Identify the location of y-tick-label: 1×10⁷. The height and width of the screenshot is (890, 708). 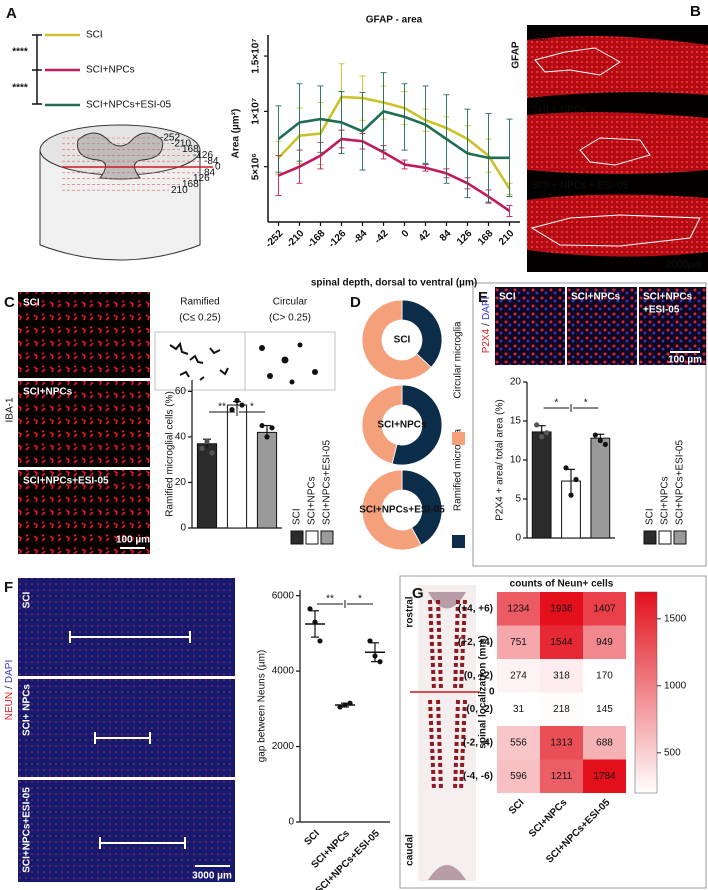
(256, 111).